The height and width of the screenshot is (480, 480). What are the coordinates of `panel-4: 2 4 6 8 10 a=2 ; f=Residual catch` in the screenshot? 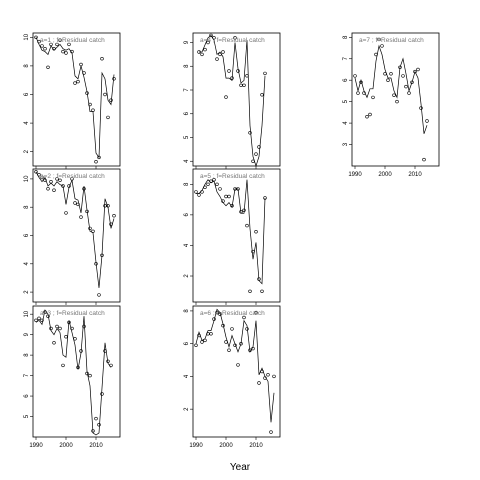 It's located at (72, 236).